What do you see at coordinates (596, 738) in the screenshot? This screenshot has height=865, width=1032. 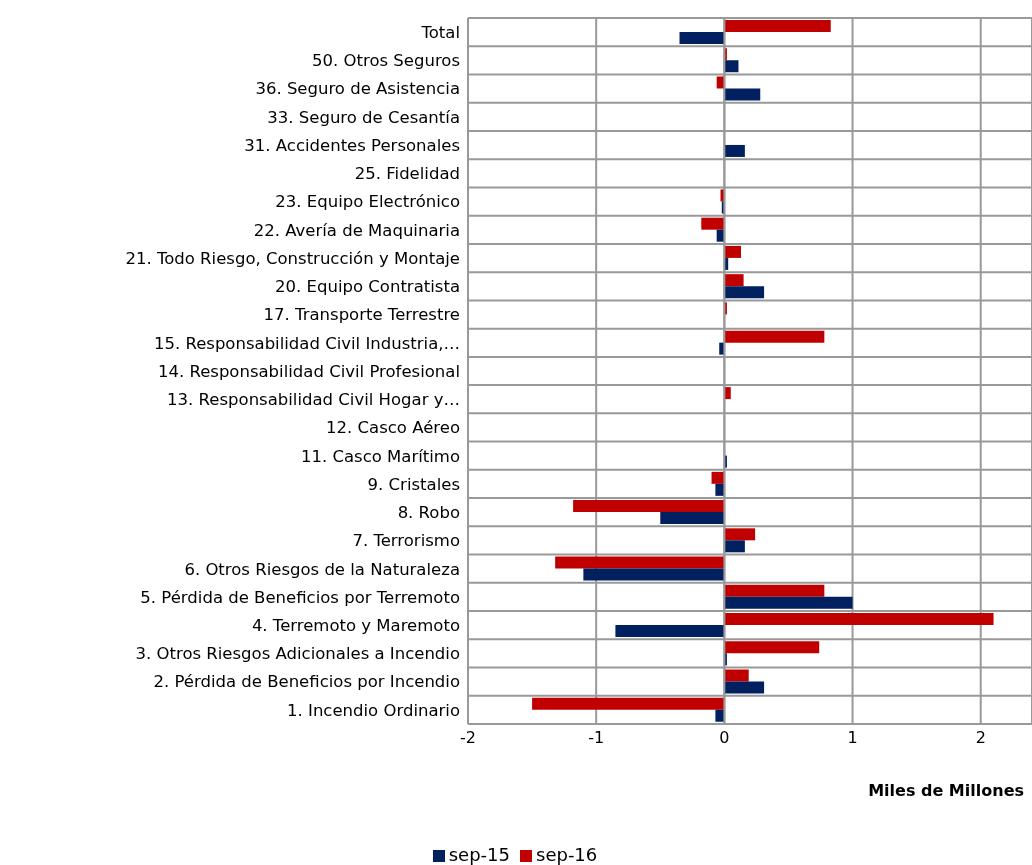 I see `x-tick-label: -1` at bounding box center [596, 738].